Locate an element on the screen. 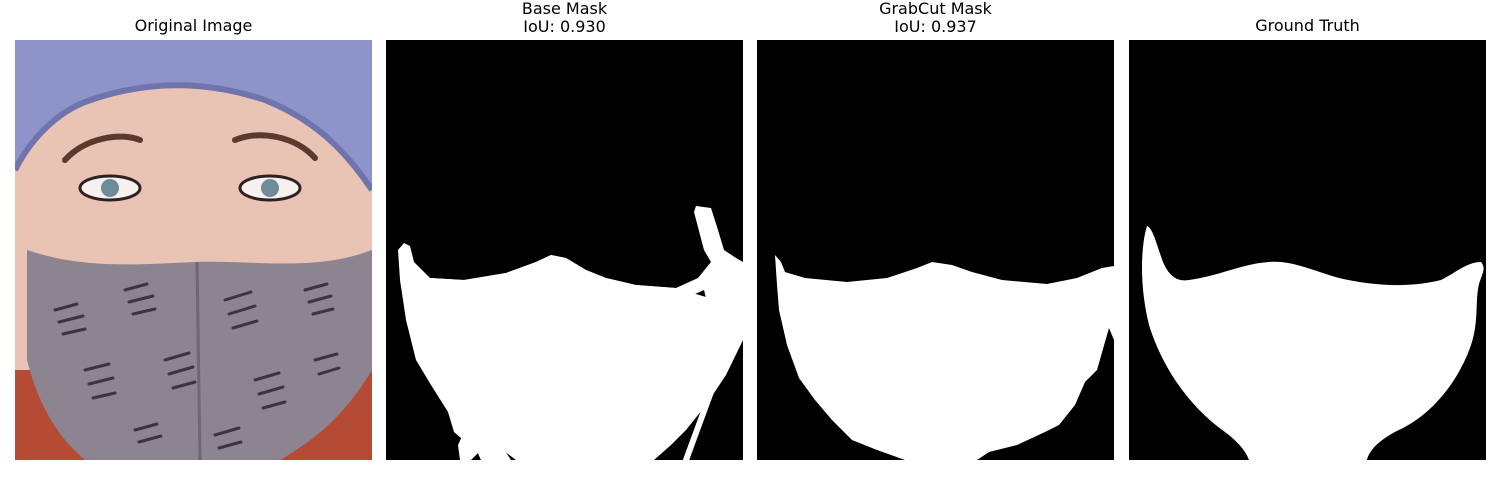 This screenshot has width=1500, height=500. left-iris is located at coordinates (110, 188).